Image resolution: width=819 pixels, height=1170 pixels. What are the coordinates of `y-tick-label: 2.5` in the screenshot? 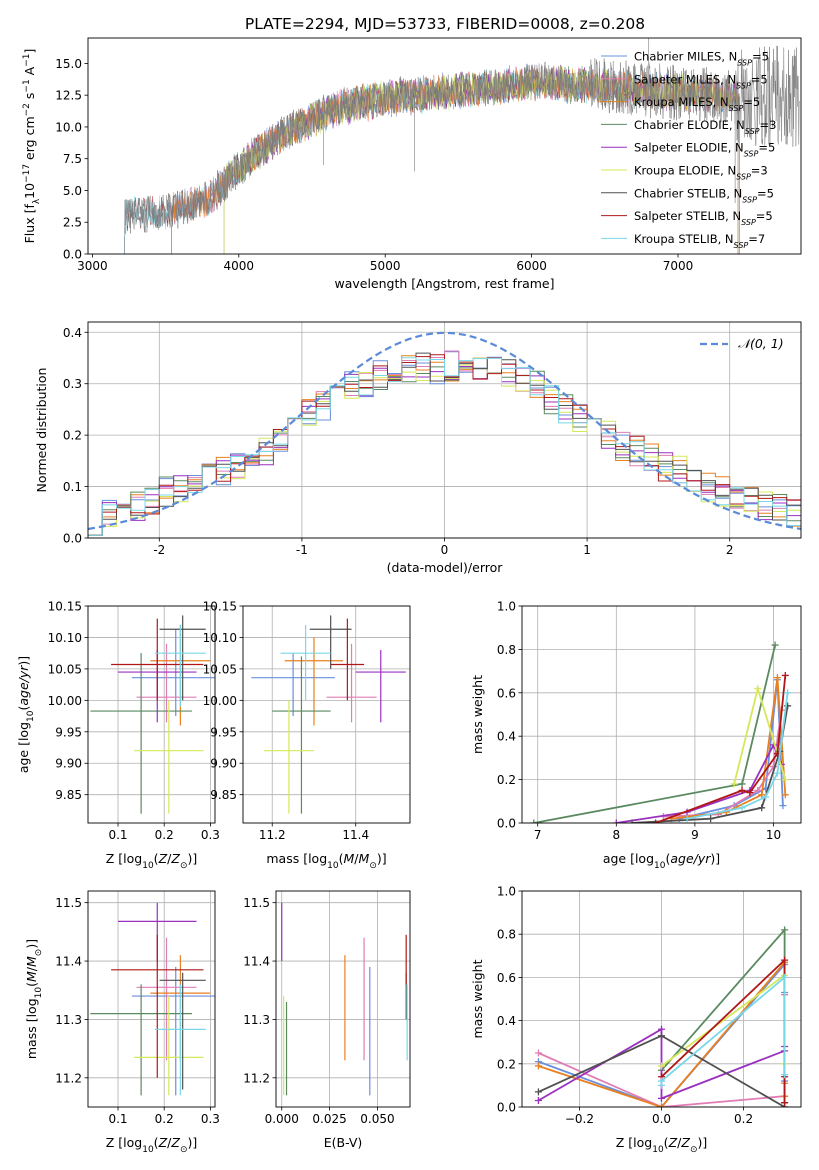 It's located at (72, 223).